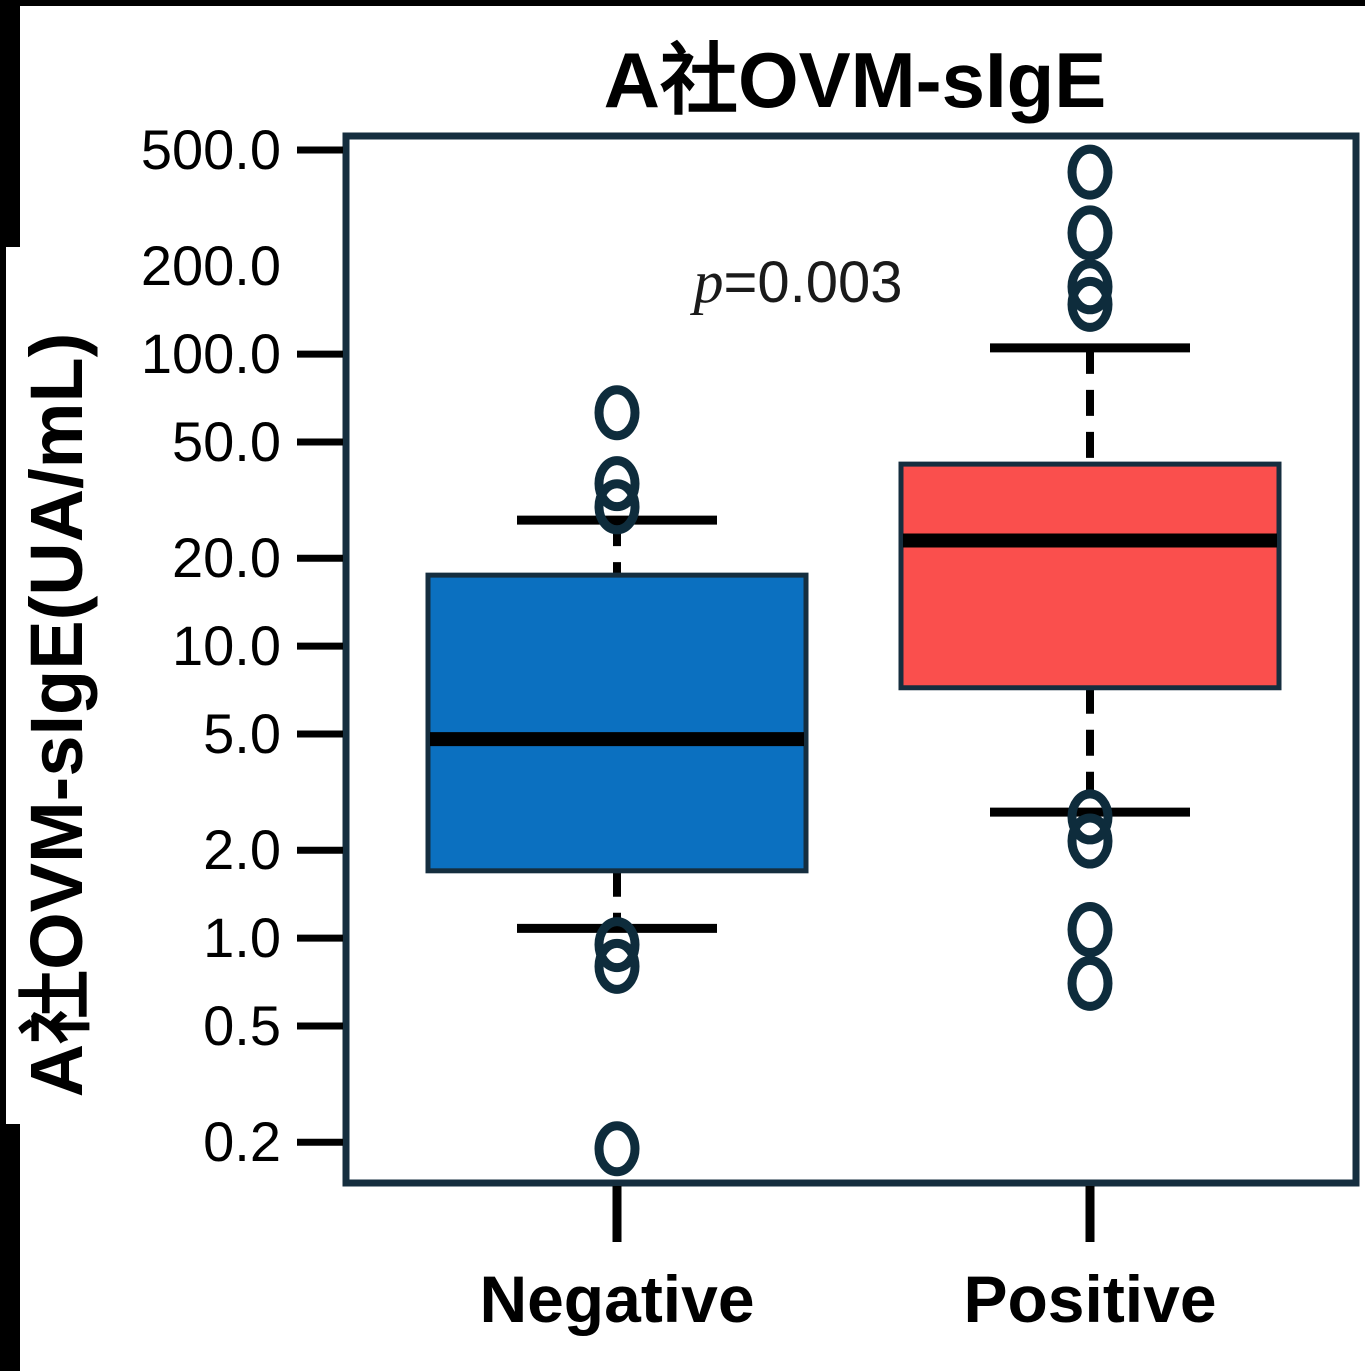 The height and width of the screenshot is (1371, 1365). I want to click on box-negative, so click(617, 723).